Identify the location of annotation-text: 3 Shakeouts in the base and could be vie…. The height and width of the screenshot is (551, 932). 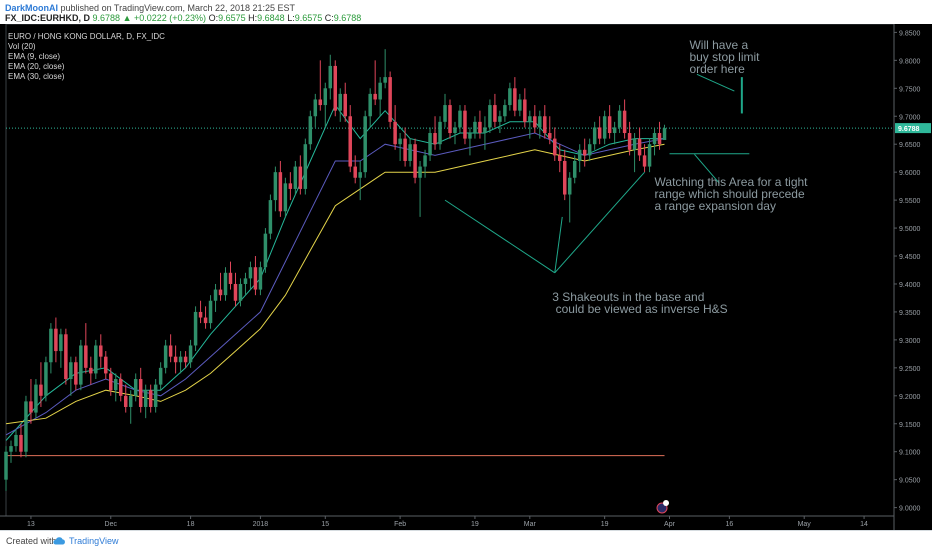
(639, 303).